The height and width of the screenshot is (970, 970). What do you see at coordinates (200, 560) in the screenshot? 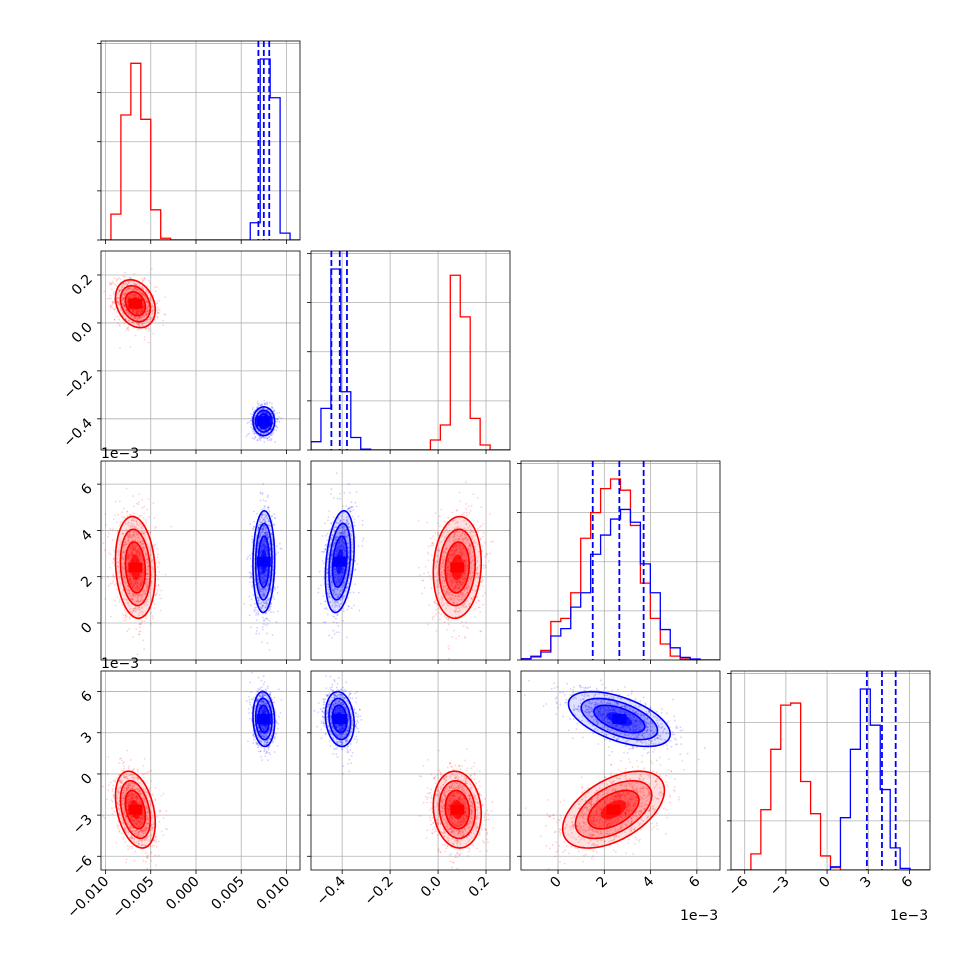
I see `panel-content` at bounding box center [200, 560].